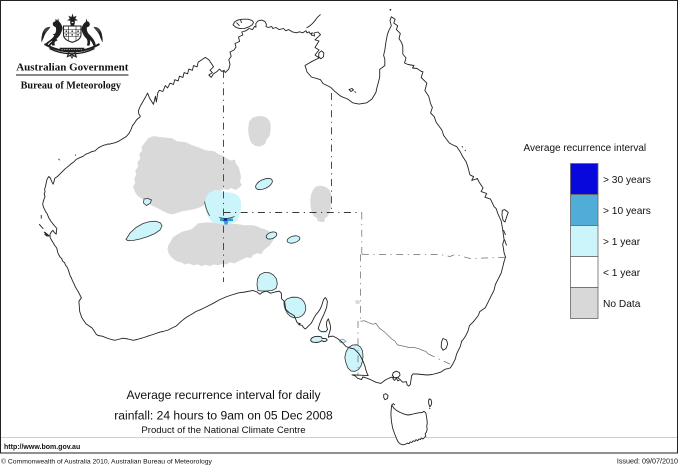  I want to click on svg-text:Product of the National Climat: Product of the National Climate Centre, so click(223, 430).